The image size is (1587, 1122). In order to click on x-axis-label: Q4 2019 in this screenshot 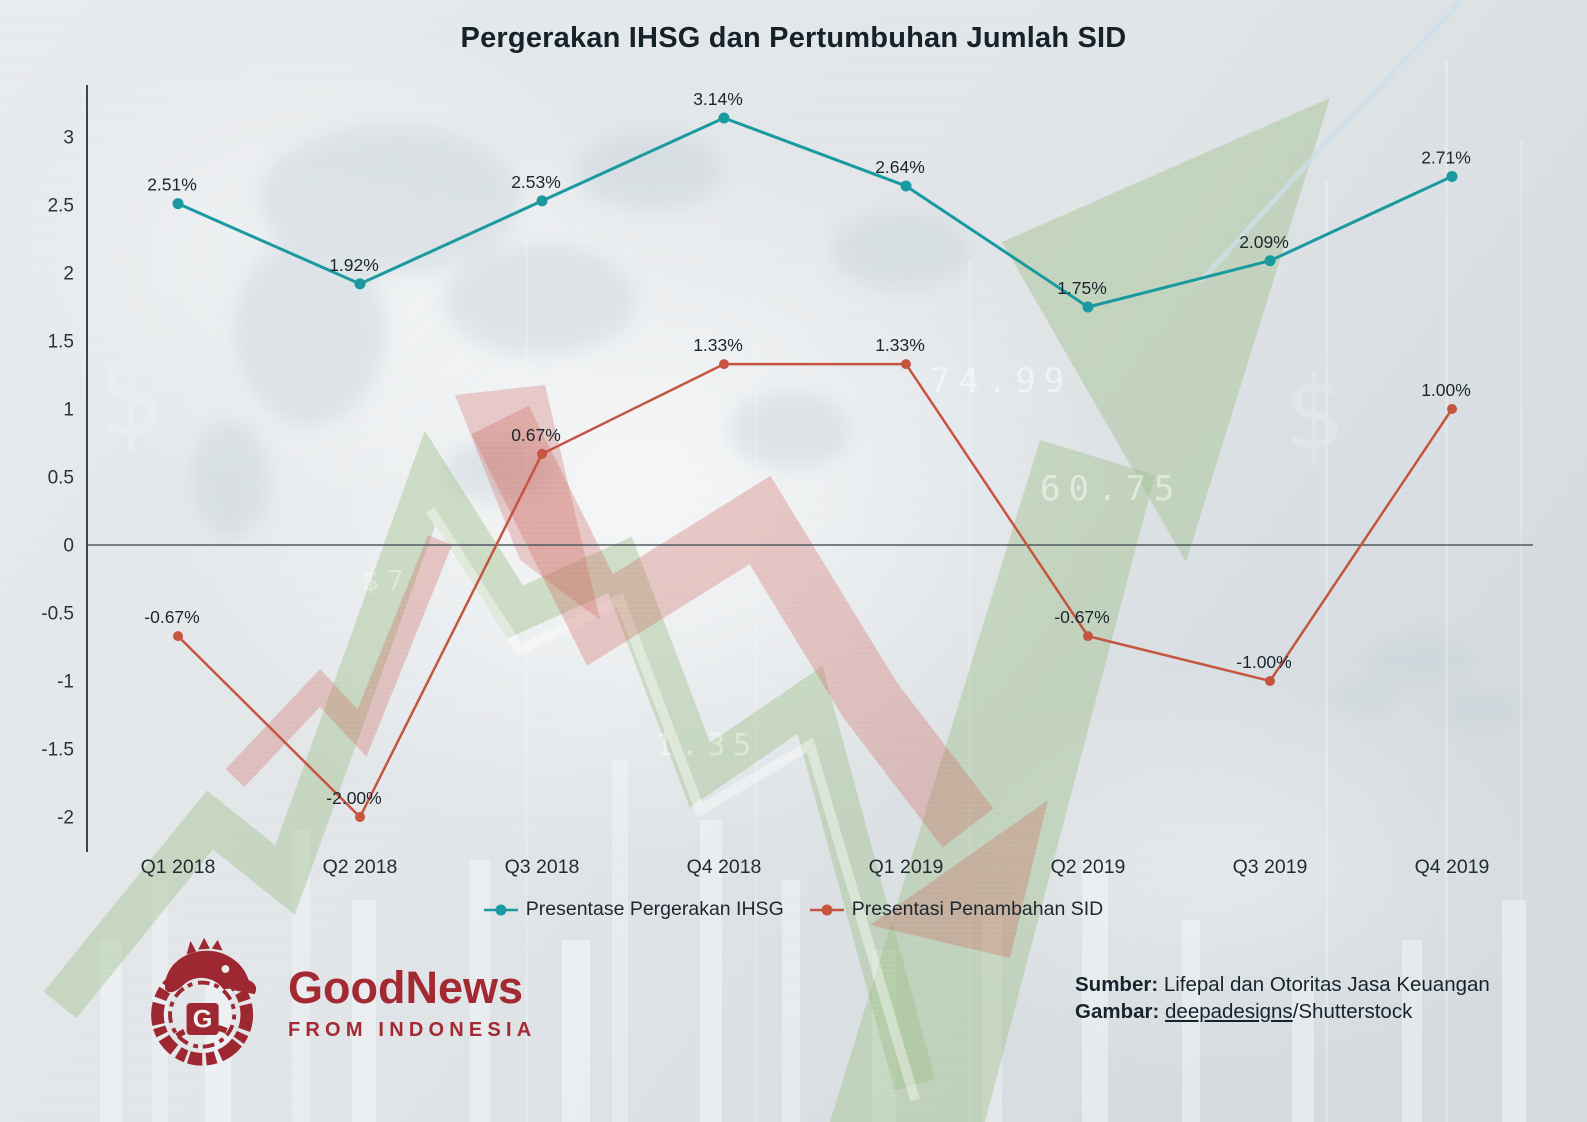, I will do `click(1452, 867)`.